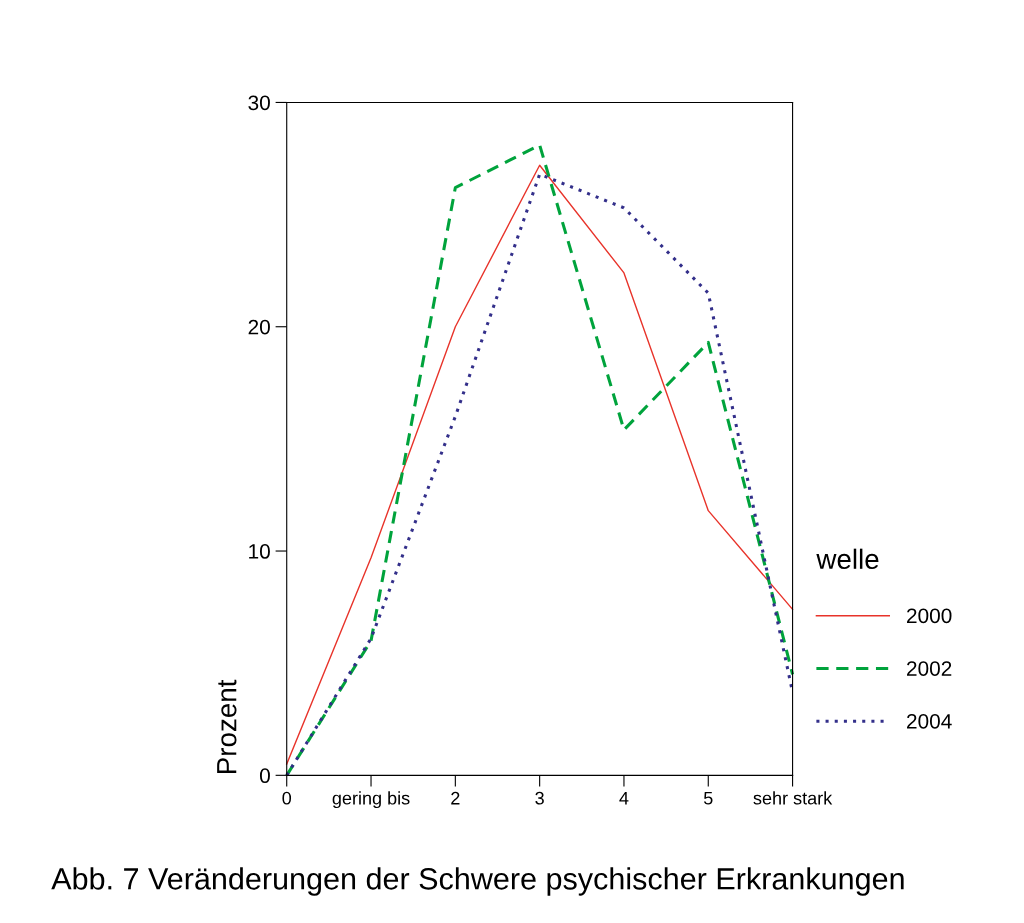 This screenshot has height=923, width=1024. Describe the element at coordinates (929, 721) in the screenshot. I see `legend-label: 2004` at that location.